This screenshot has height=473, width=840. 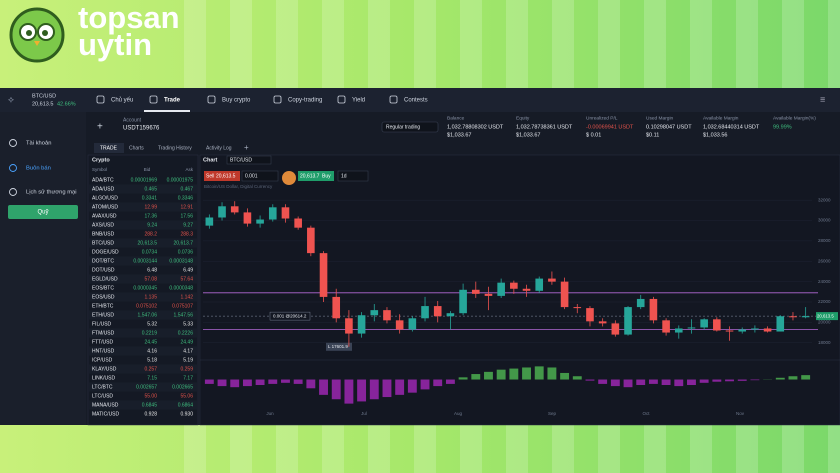 I want to click on watch-symbol: MANA/USD, so click(x=105, y=405).